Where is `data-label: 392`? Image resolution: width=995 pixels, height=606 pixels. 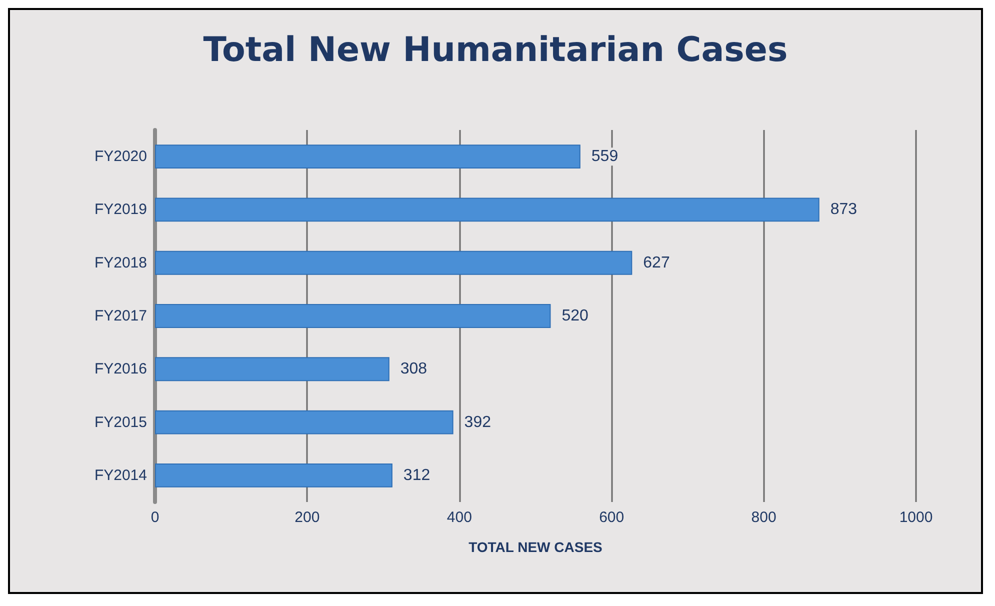 data-label: 392 is located at coordinates (478, 422).